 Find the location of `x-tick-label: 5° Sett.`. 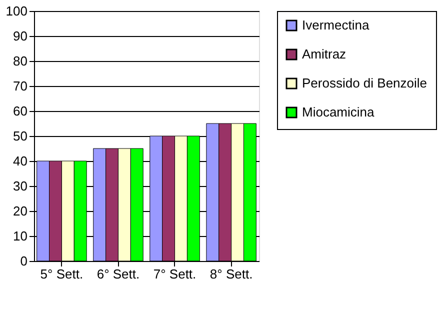

x-tick-label: 5° Sett. is located at coordinates (62, 274).